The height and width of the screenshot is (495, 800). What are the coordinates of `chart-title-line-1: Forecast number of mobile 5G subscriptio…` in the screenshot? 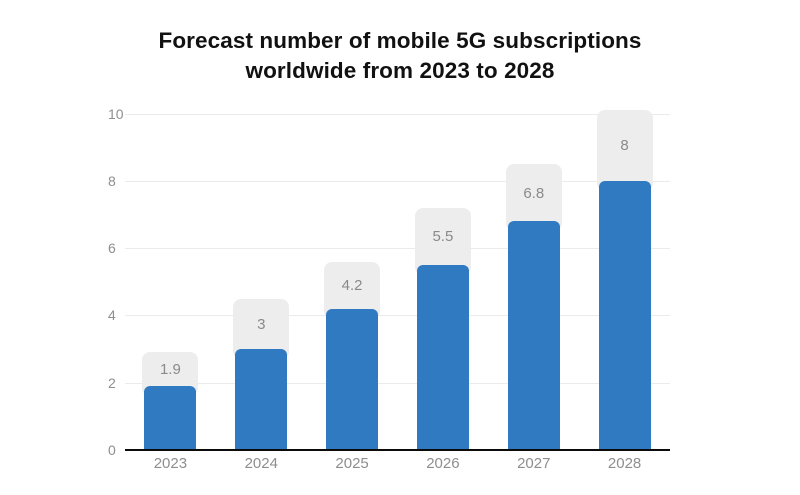 It's located at (400, 40).